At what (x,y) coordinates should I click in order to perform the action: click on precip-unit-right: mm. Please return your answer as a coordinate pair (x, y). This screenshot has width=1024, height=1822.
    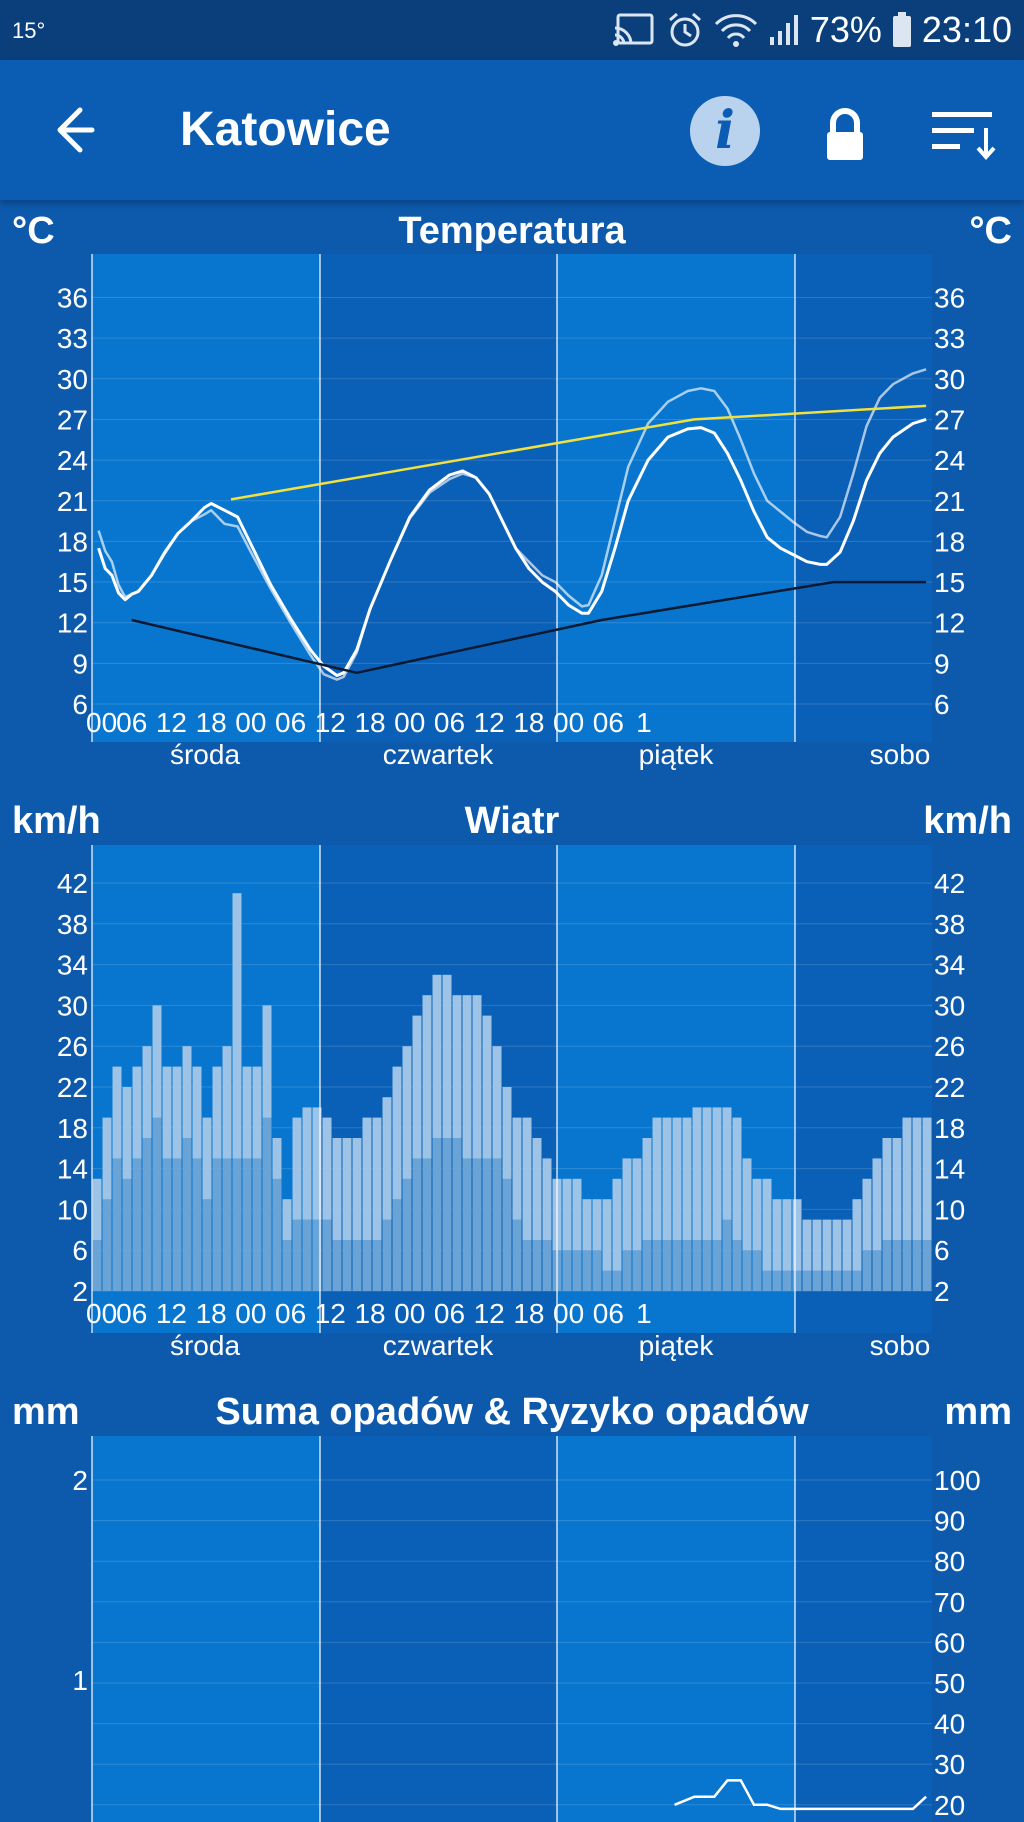
    Looking at the image, I should click on (978, 1412).